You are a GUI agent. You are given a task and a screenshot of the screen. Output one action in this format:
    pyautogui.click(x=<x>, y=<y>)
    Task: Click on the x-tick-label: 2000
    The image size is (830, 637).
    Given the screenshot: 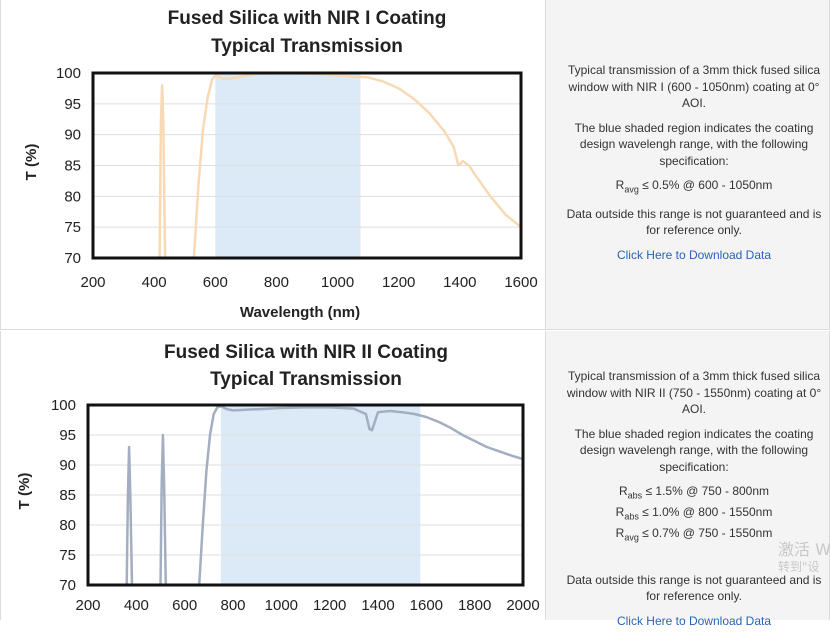 What is the action you would take?
    pyautogui.click(x=522, y=605)
    